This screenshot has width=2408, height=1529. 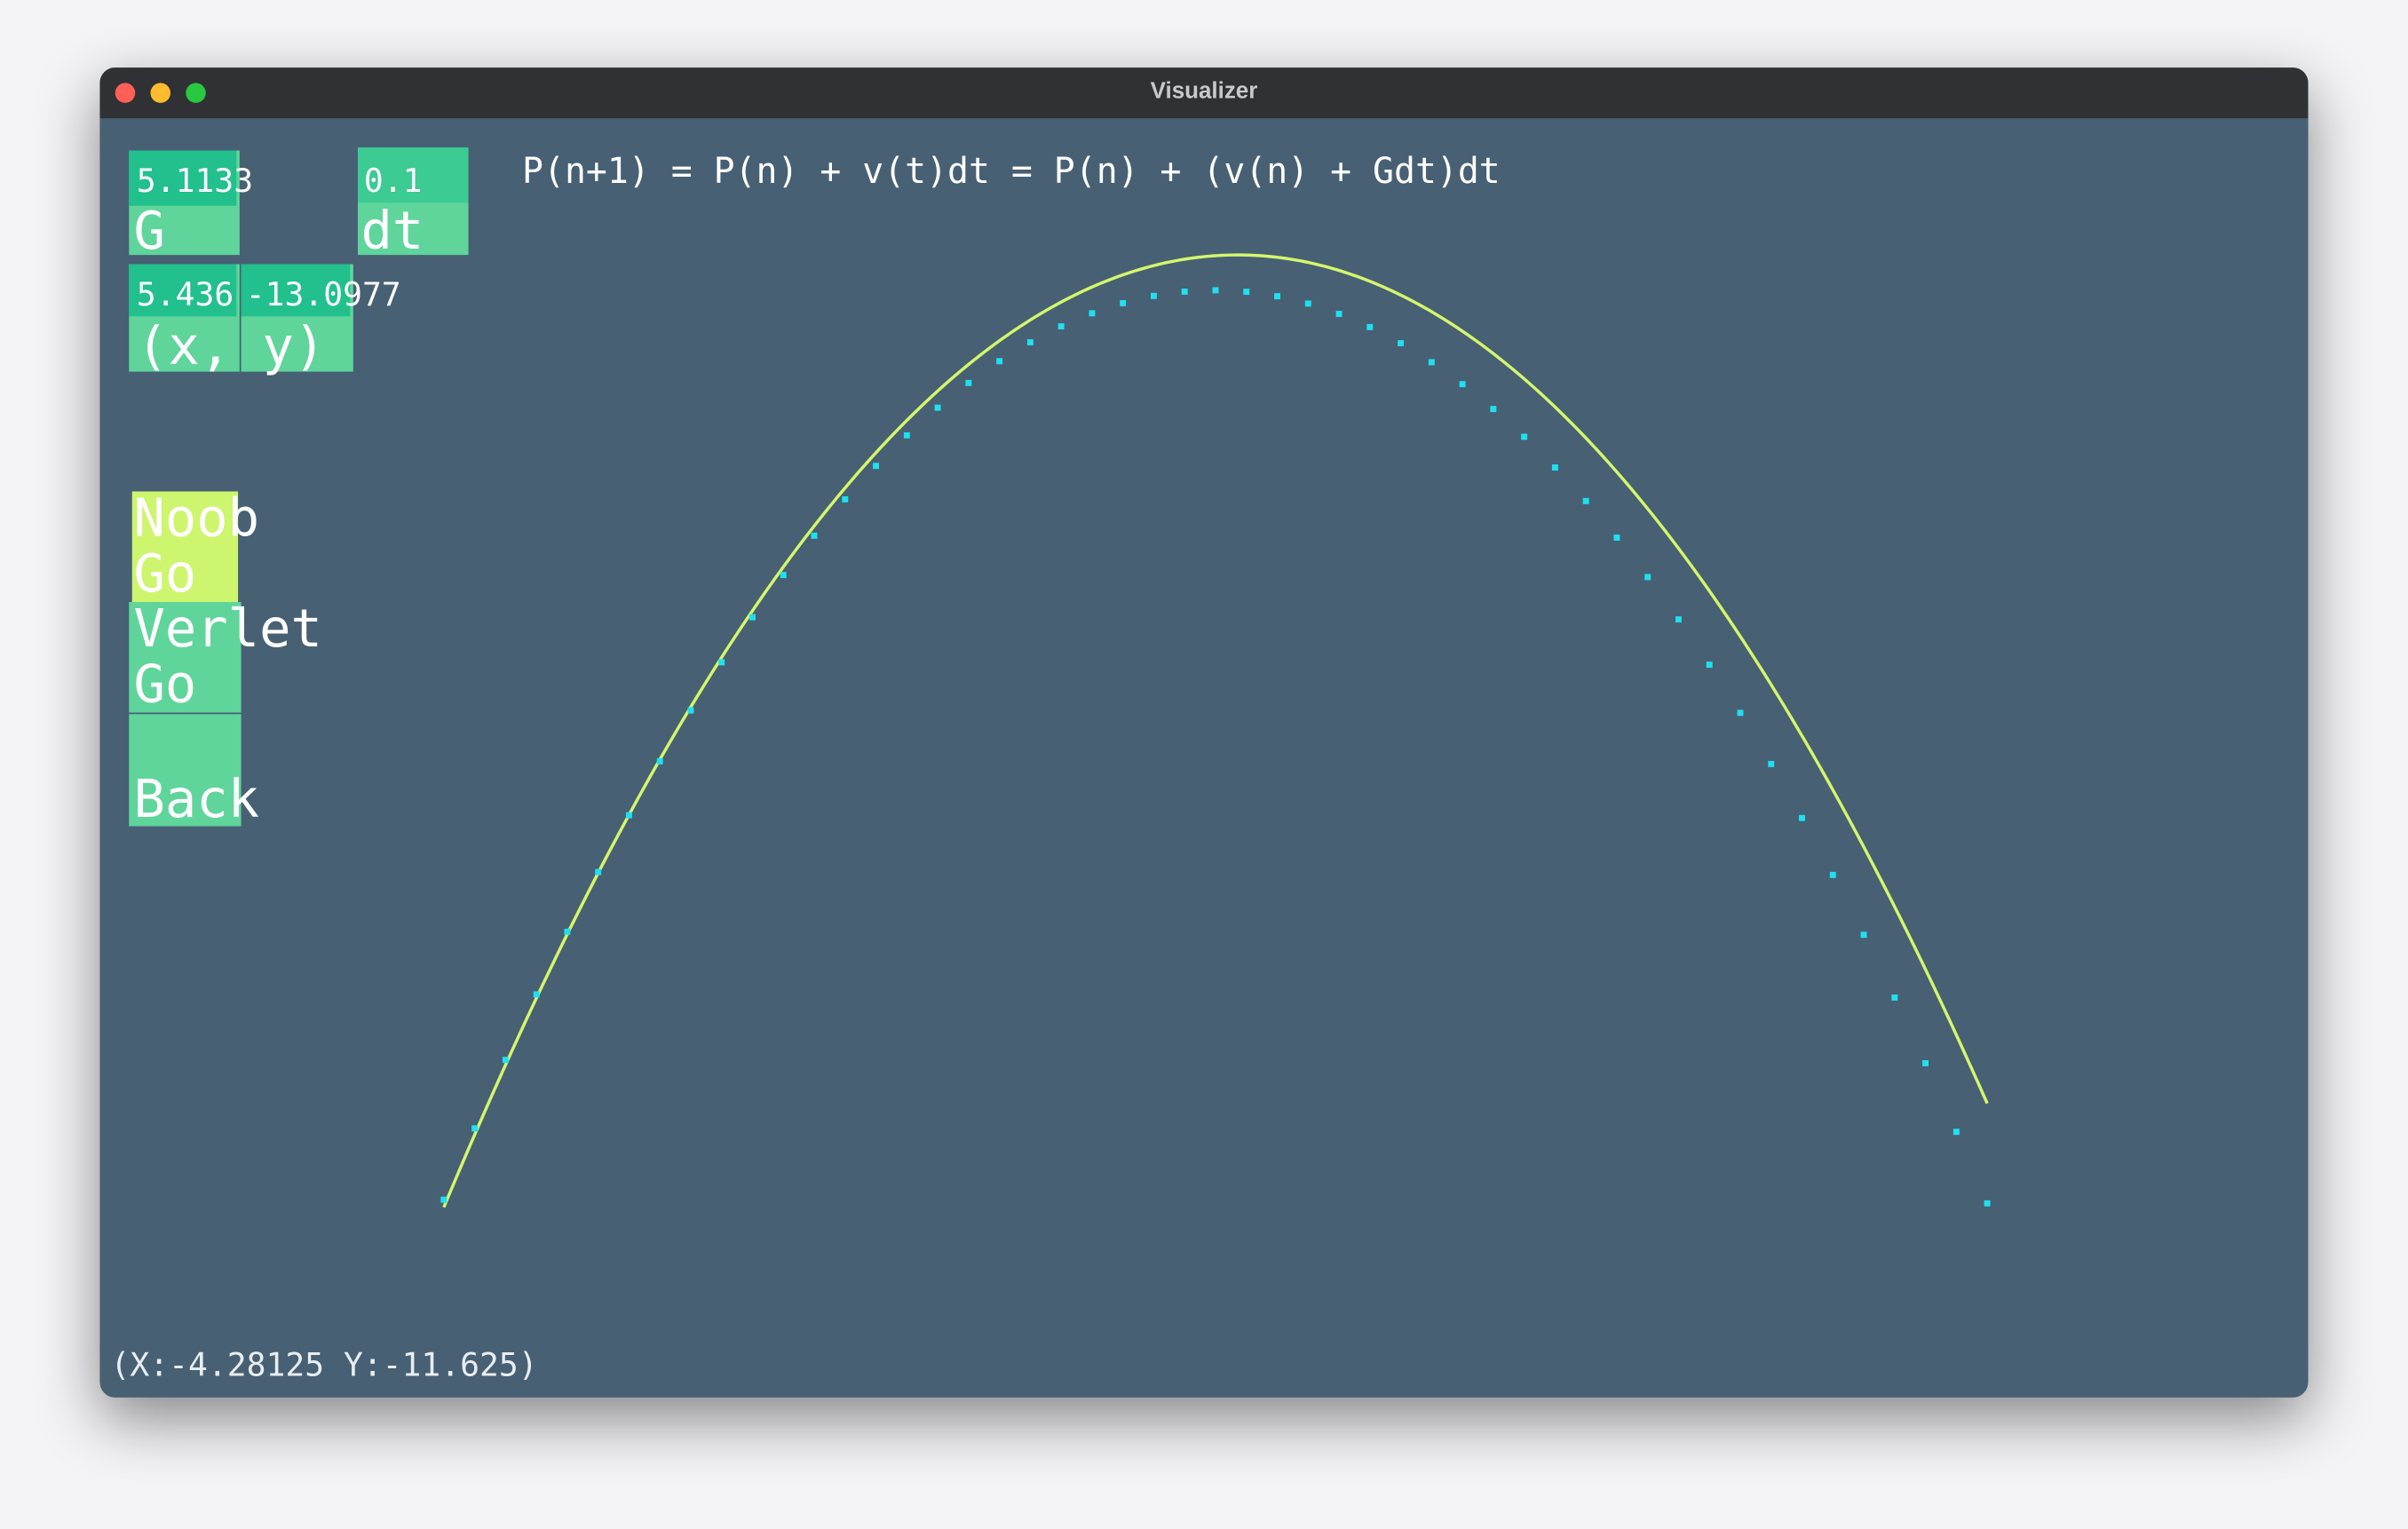 What do you see at coordinates (196, 800) in the screenshot?
I see `button-text: Back` at bounding box center [196, 800].